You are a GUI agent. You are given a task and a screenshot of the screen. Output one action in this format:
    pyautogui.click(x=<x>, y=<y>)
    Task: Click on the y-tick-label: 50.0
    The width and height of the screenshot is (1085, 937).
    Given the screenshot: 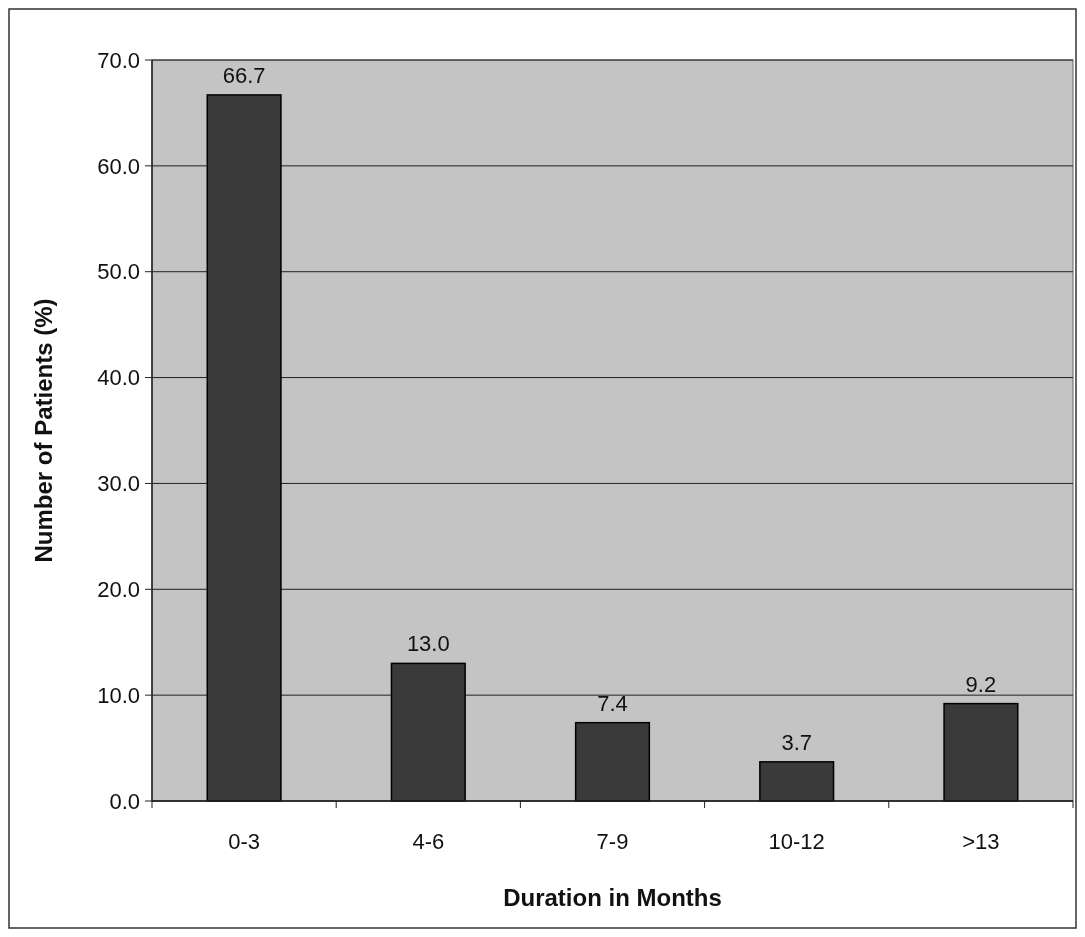 What is the action you would take?
    pyautogui.click(x=118, y=272)
    